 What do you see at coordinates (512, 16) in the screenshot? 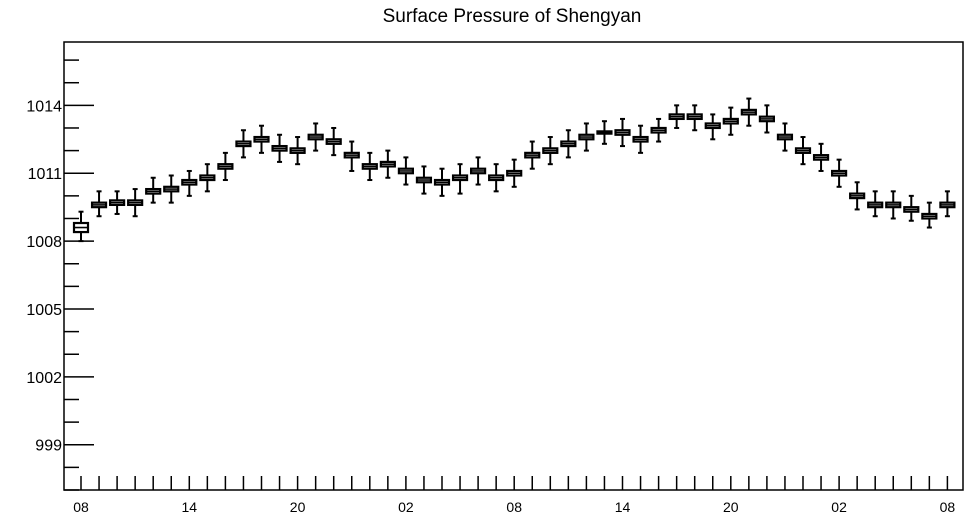
I see `chart-title: Surface Pressure of Shengyan` at bounding box center [512, 16].